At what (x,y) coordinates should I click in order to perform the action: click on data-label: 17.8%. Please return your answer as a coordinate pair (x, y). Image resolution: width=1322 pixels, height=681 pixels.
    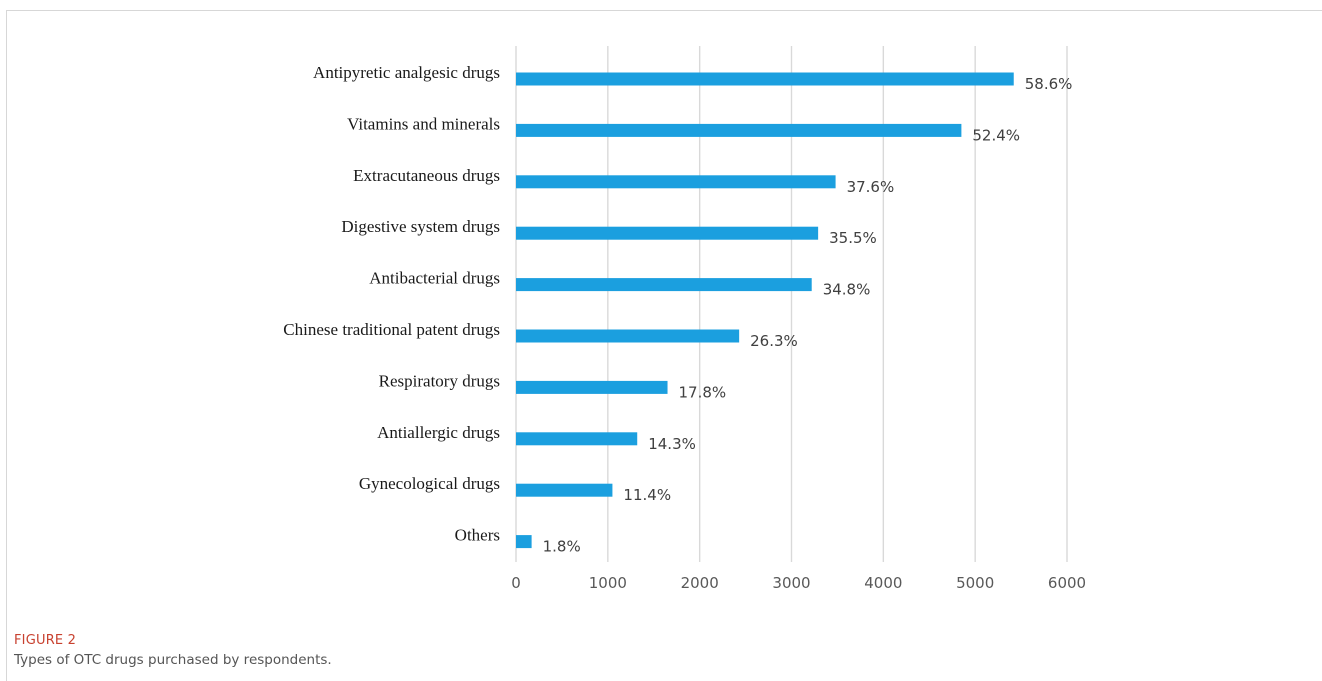
    Looking at the image, I should click on (703, 392).